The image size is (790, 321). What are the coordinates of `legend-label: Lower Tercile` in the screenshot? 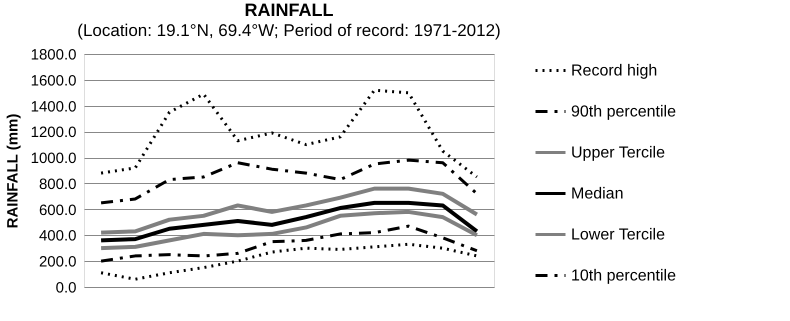 It's located at (618, 235).